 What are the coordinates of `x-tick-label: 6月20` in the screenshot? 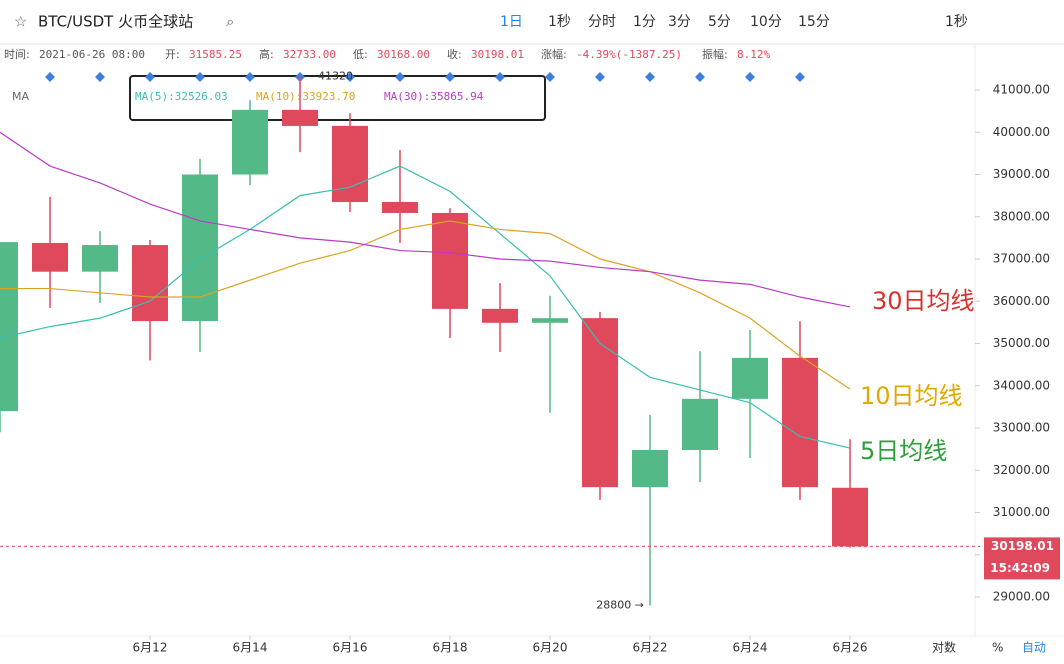 It's located at (550, 648).